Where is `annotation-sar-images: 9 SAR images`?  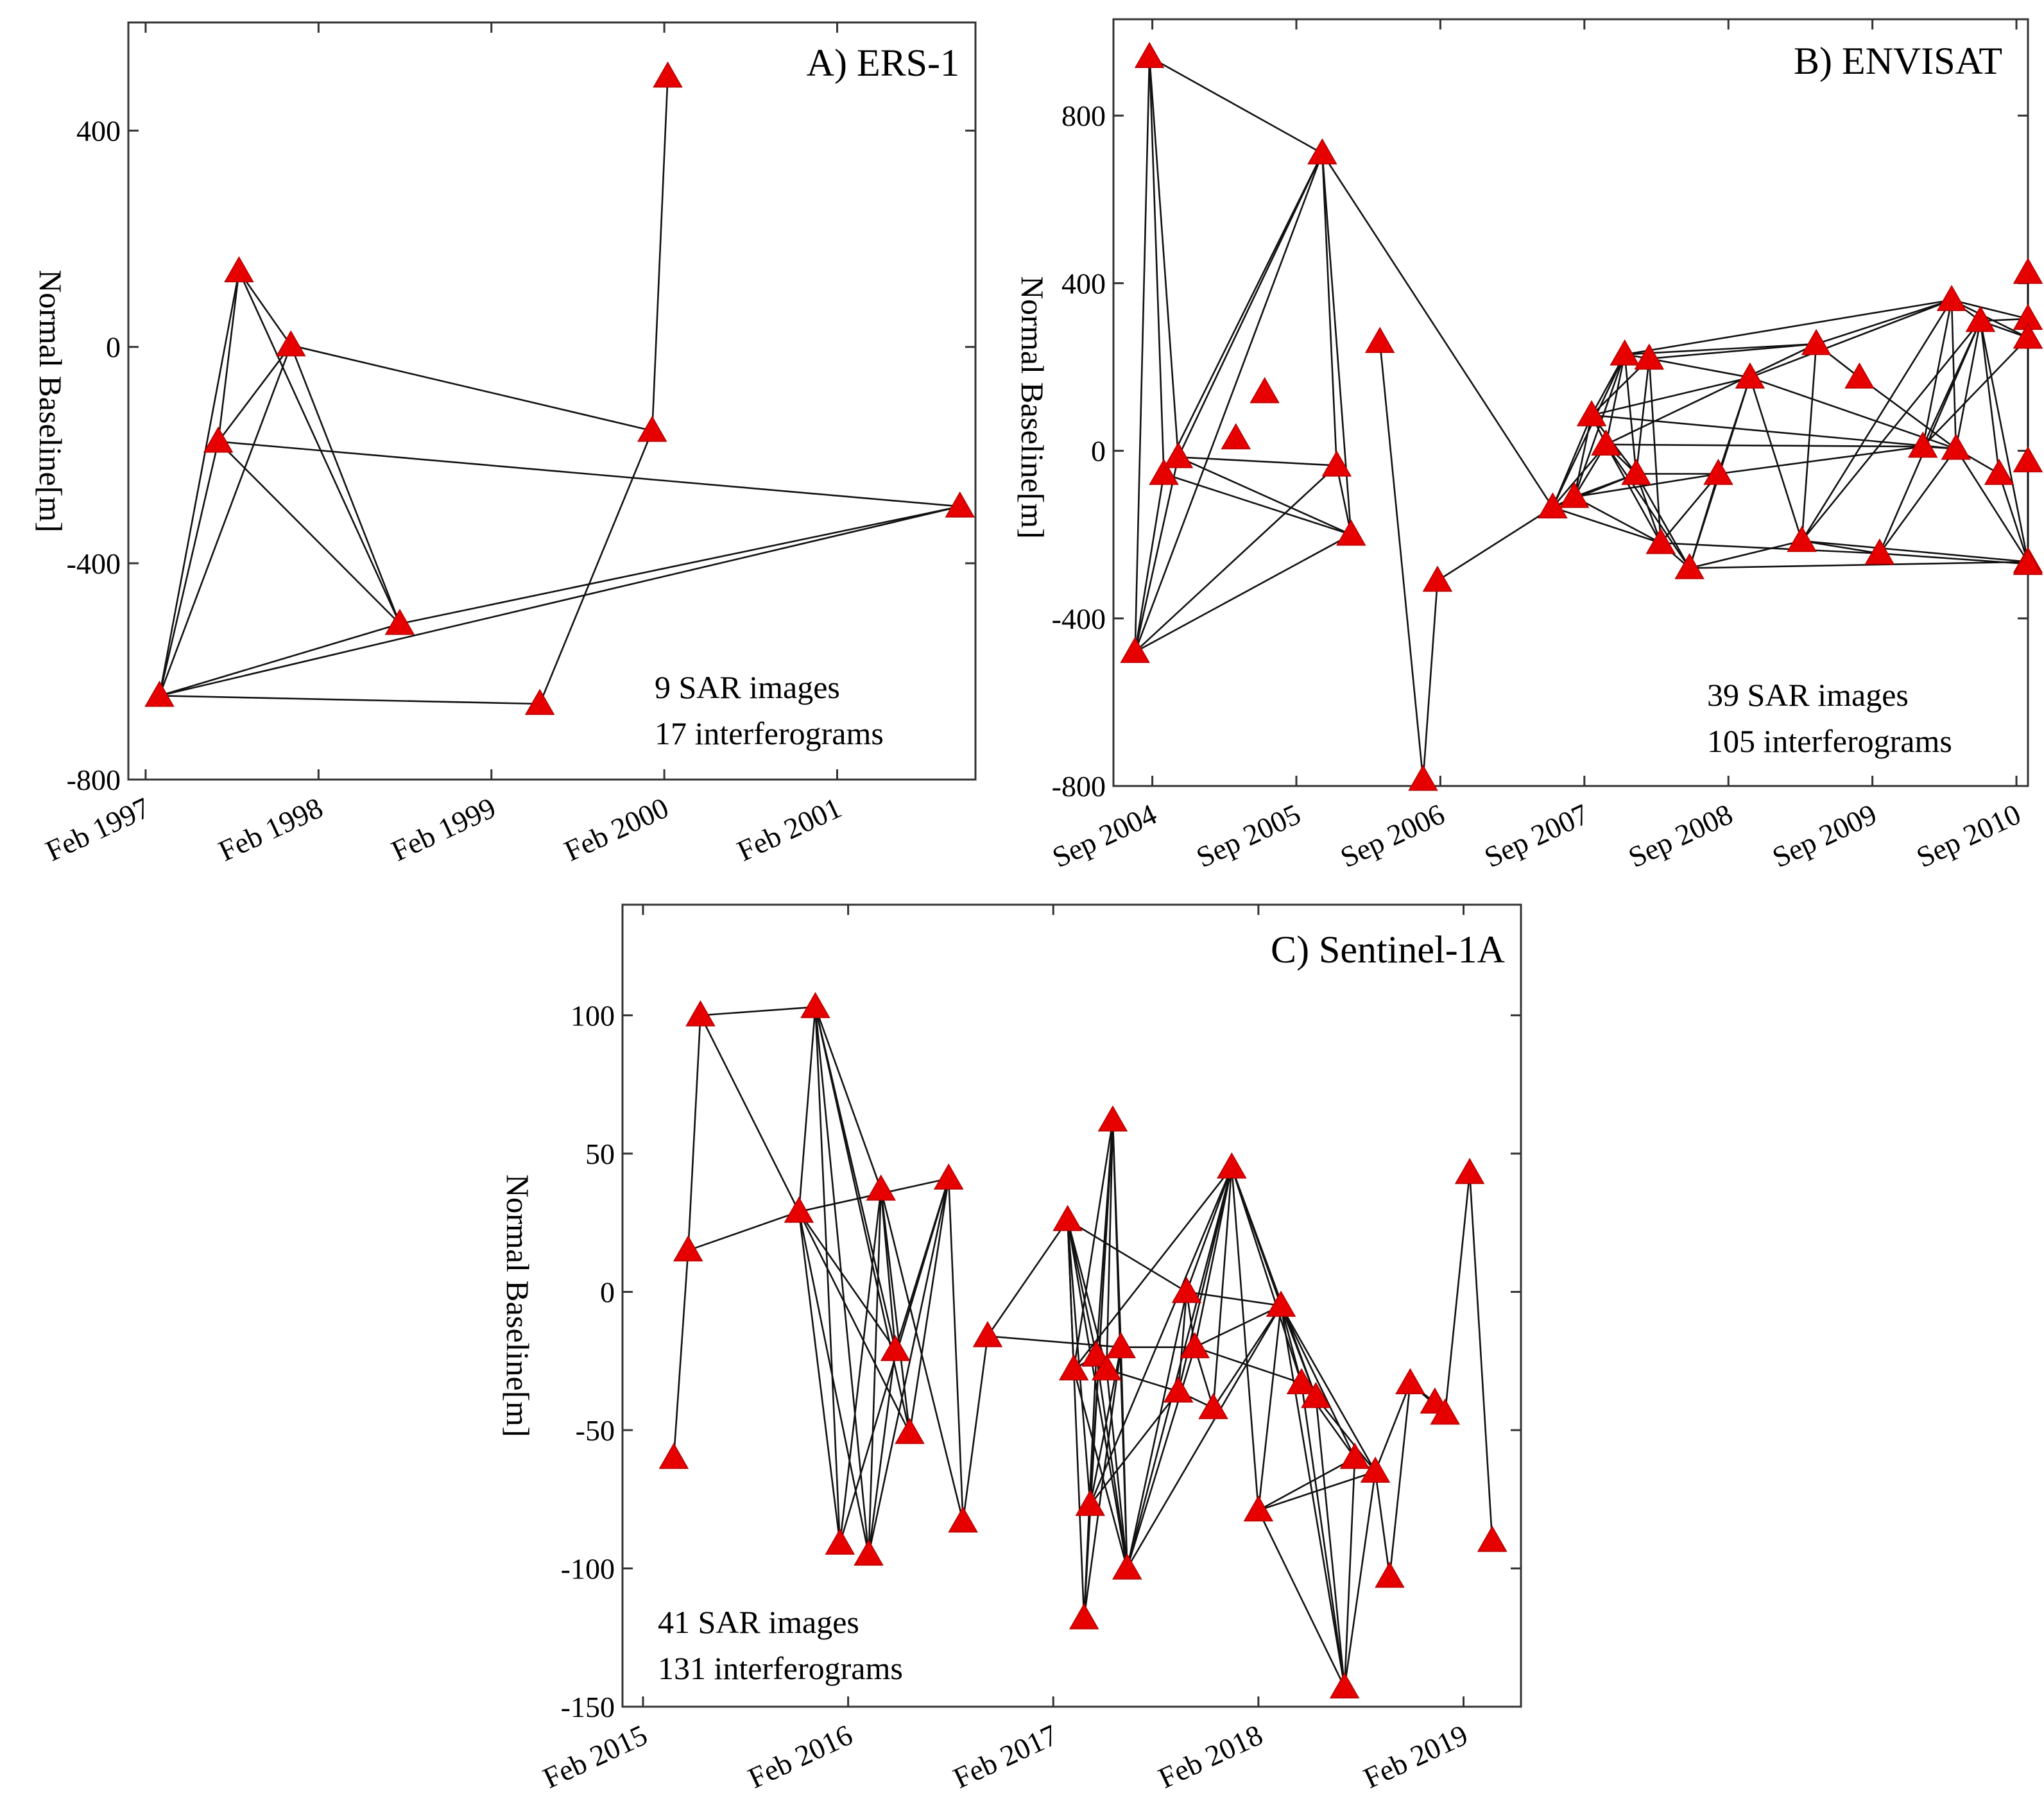 annotation-sar-images: 9 SAR images is located at coordinates (747, 687).